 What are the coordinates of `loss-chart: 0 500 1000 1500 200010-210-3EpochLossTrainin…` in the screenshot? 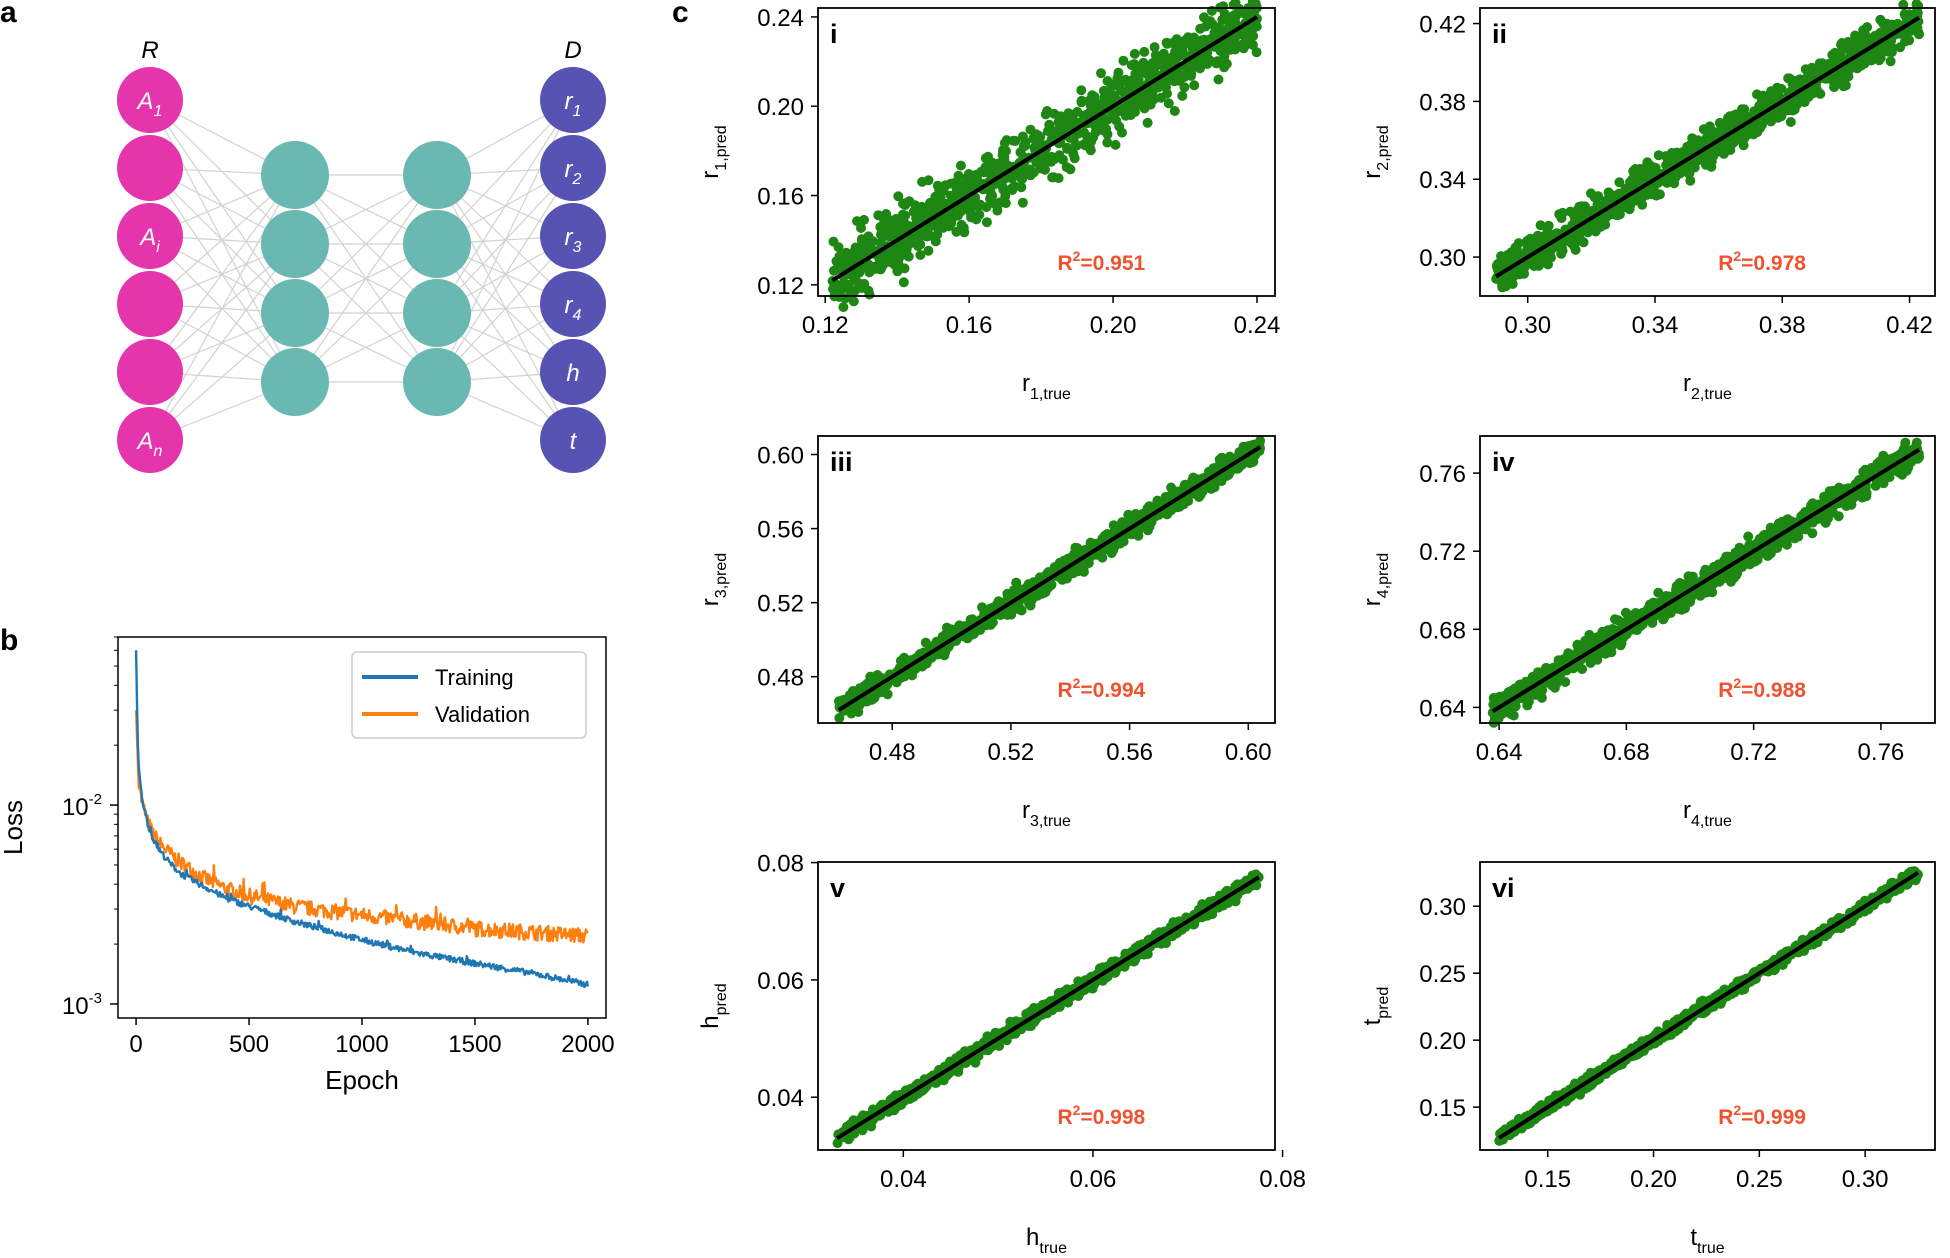 It's located at (307, 865).